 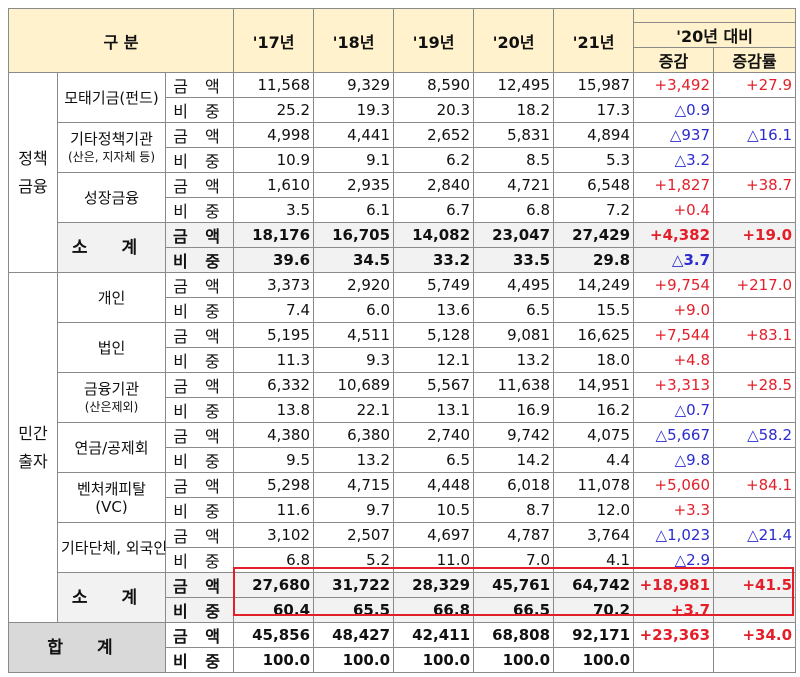 What do you see at coordinates (674, 85) in the screenshot?
I see `change-cell: +3,492` at bounding box center [674, 85].